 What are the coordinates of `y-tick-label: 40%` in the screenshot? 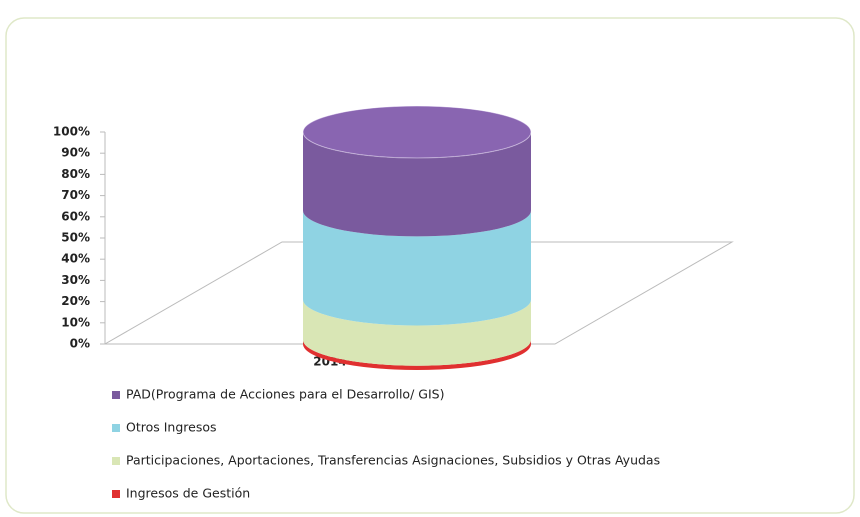 It's located at (75, 259).